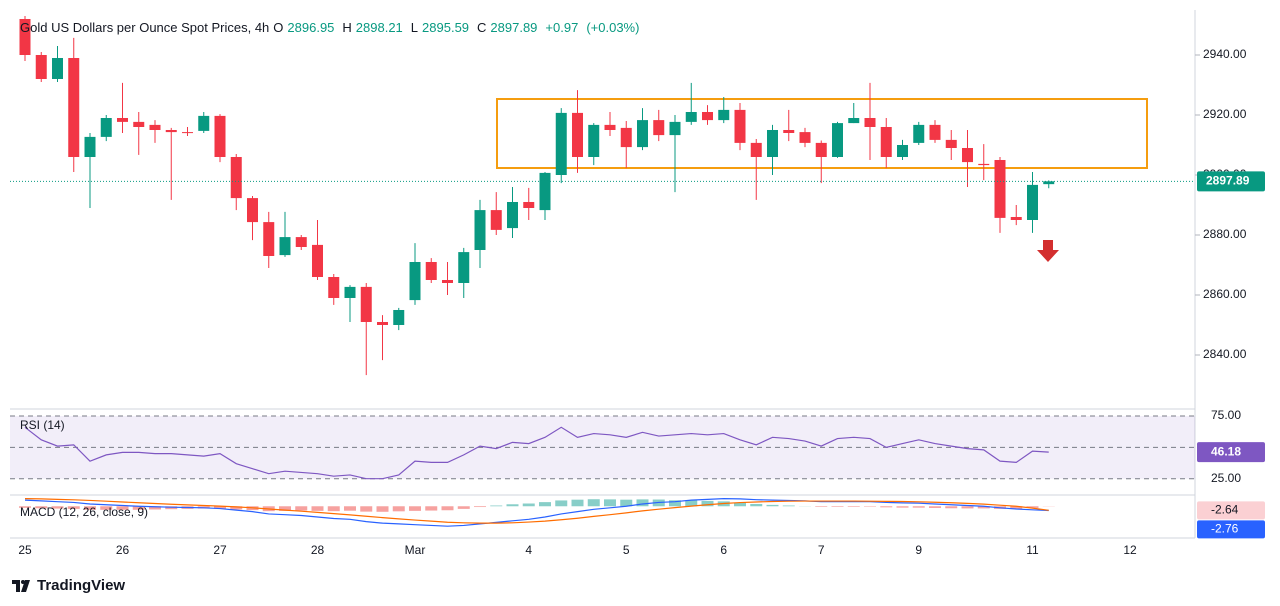  What do you see at coordinates (311, 27) in the screenshot?
I see `ohlc-value: 2896.95` at bounding box center [311, 27].